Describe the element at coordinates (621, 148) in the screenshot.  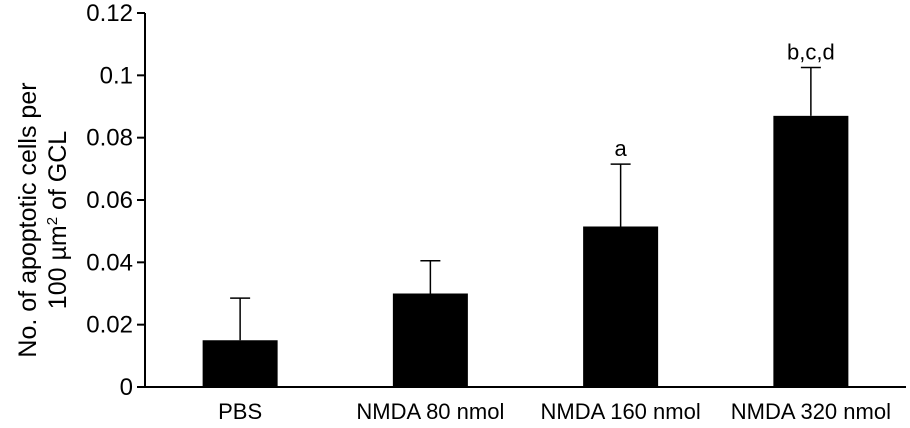
I see `significance-annotation: a` at that location.